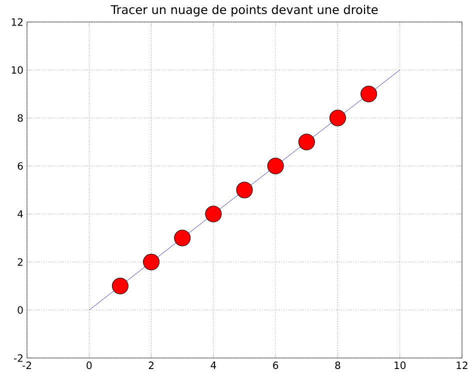 The width and height of the screenshot is (474, 378). Describe the element at coordinates (337, 366) in the screenshot. I see `x-tick-label: 8` at that location.